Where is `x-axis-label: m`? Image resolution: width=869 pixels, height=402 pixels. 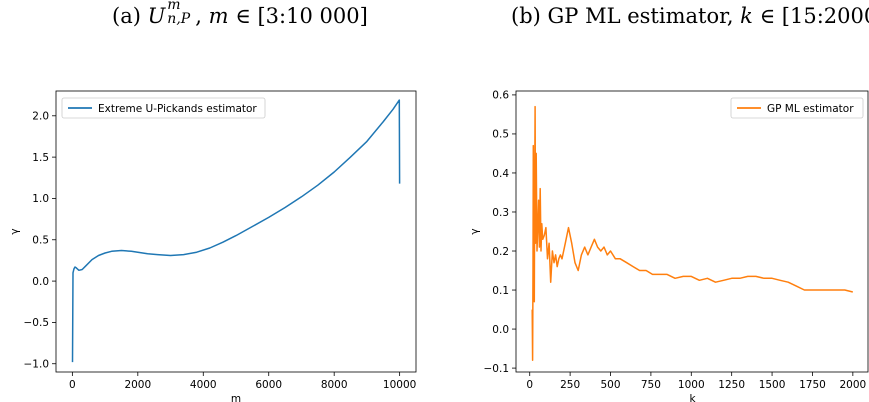
x-axis-label: m is located at coordinates (236, 397).